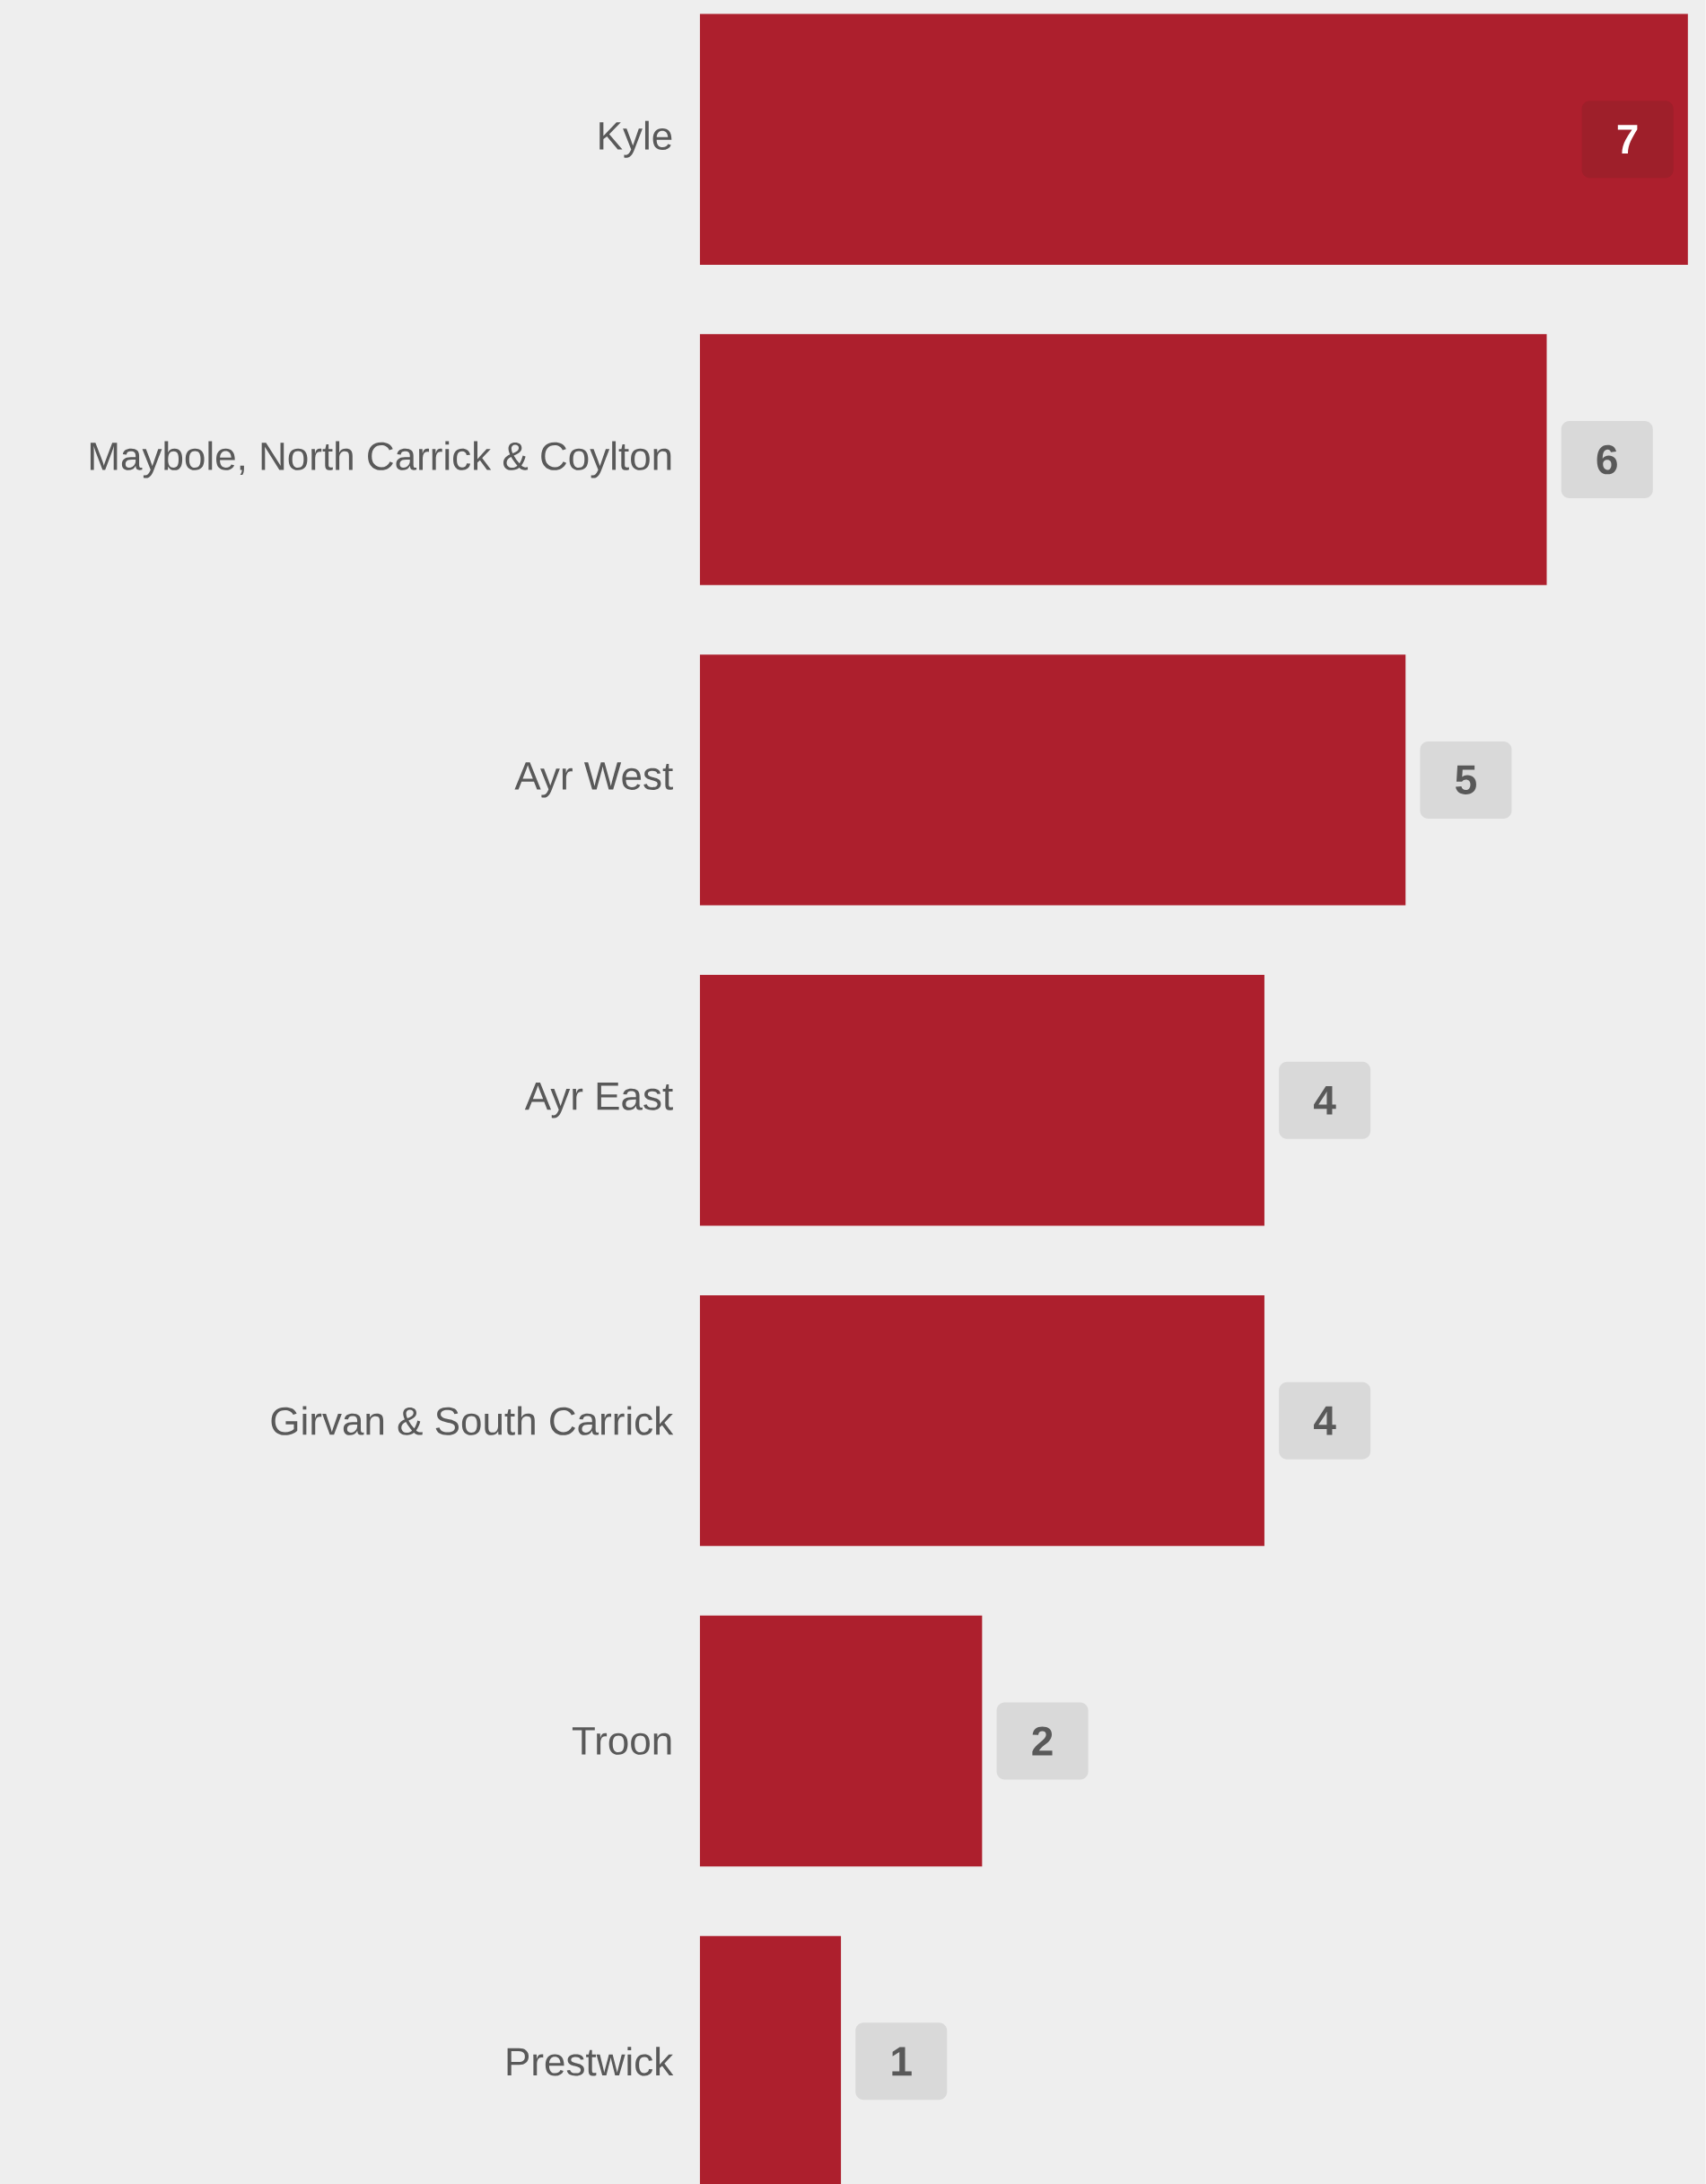 The image size is (1706, 2184). What do you see at coordinates (1467, 780) in the screenshot?
I see `data-label: 5` at bounding box center [1467, 780].